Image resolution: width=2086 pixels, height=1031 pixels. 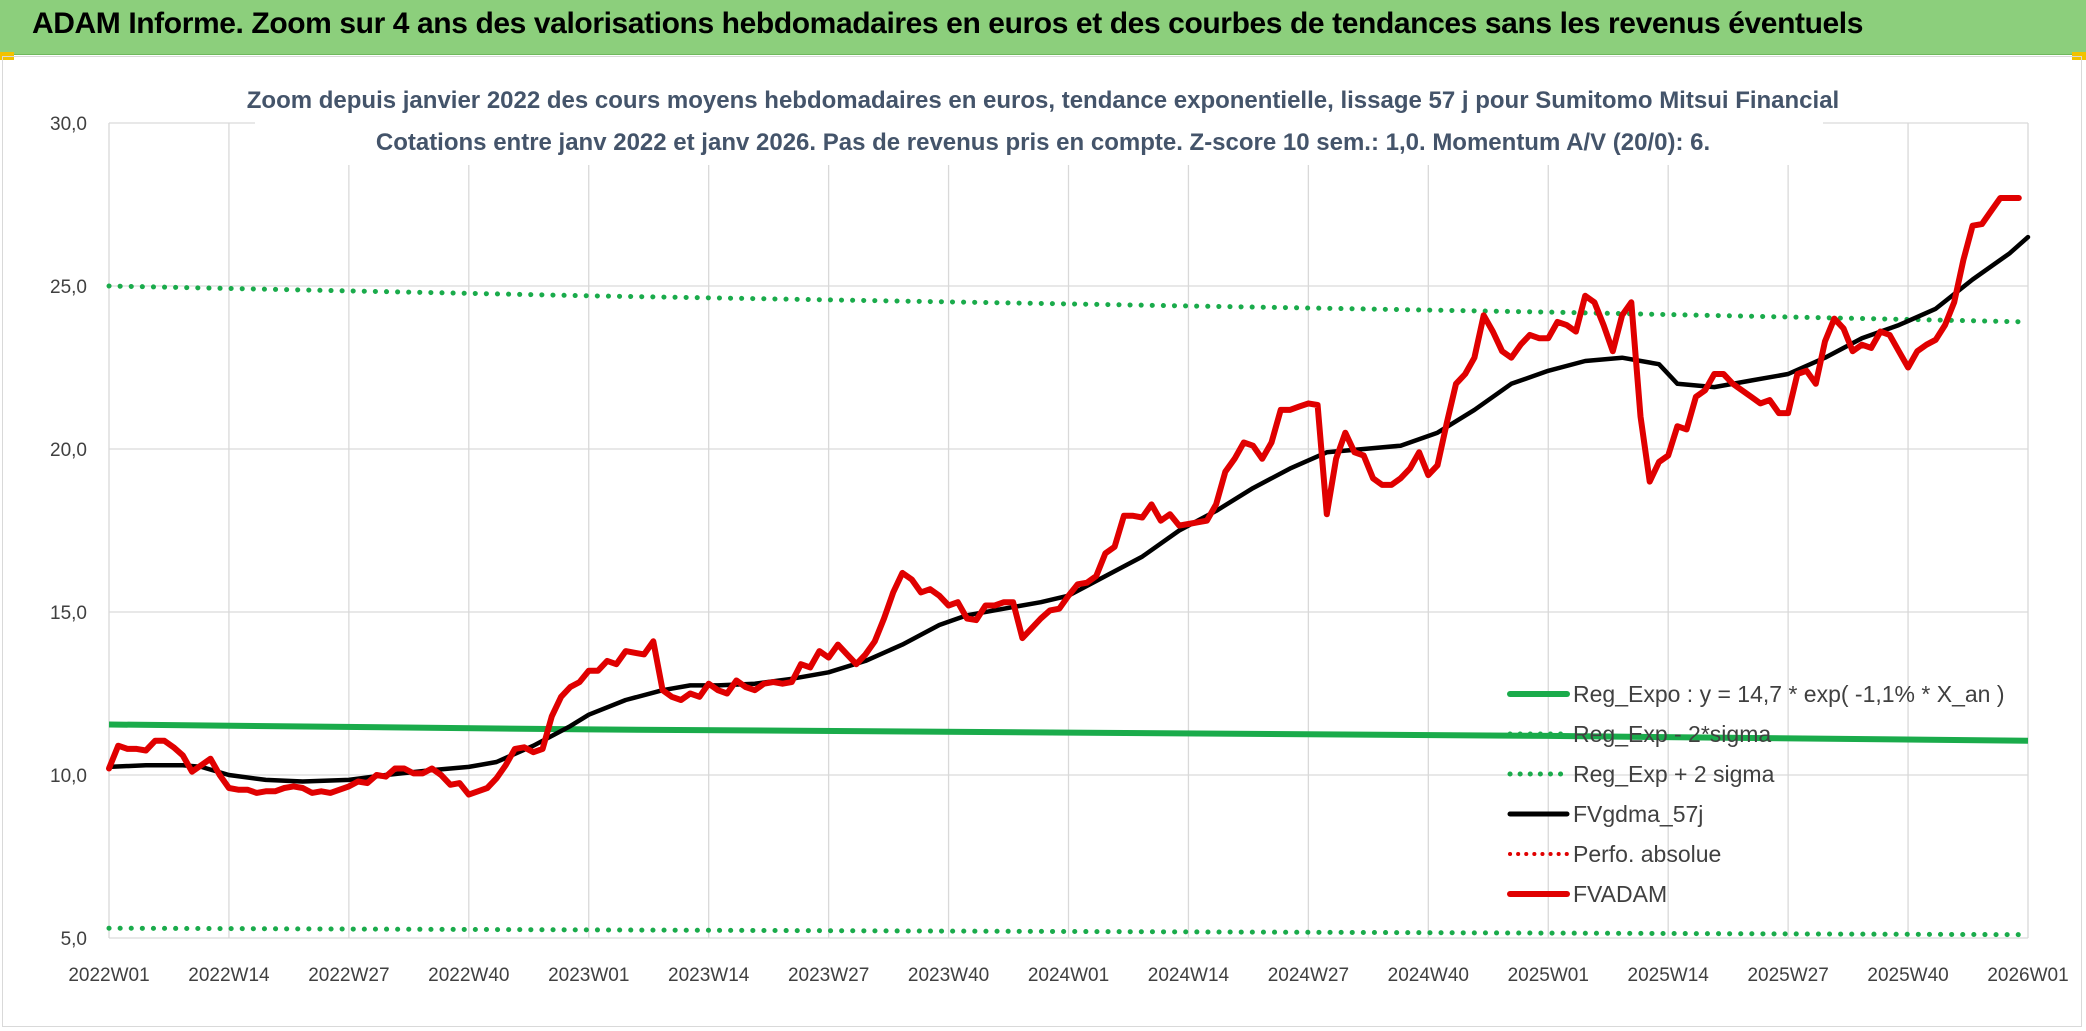 What do you see at coordinates (1039, 120) in the screenshot?
I see `chart-title-bg` at bounding box center [1039, 120].